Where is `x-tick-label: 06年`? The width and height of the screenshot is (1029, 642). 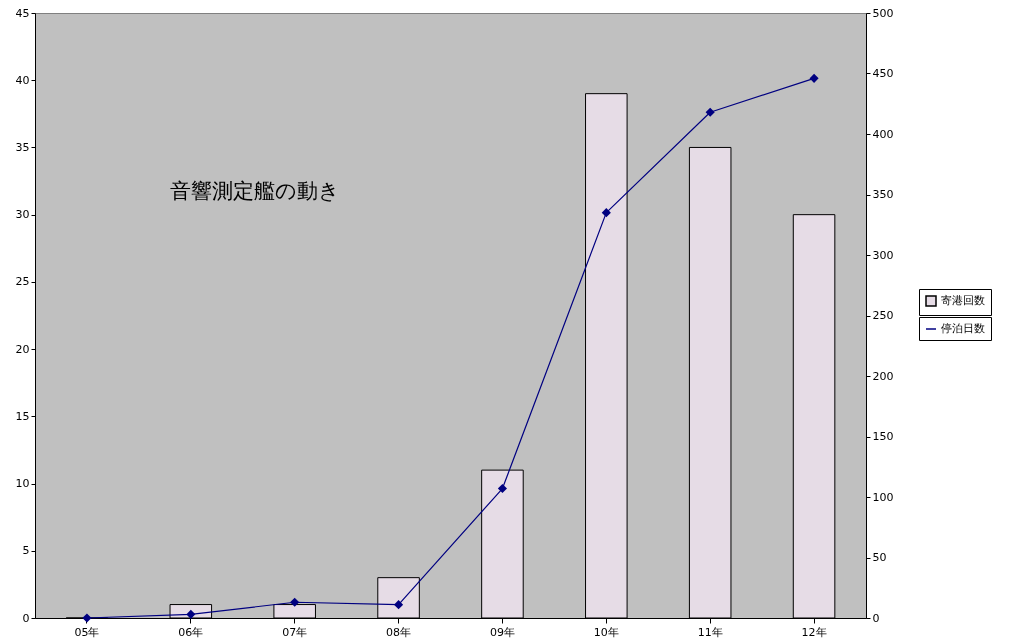 x-tick-label: 06年 is located at coordinates (191, 632).